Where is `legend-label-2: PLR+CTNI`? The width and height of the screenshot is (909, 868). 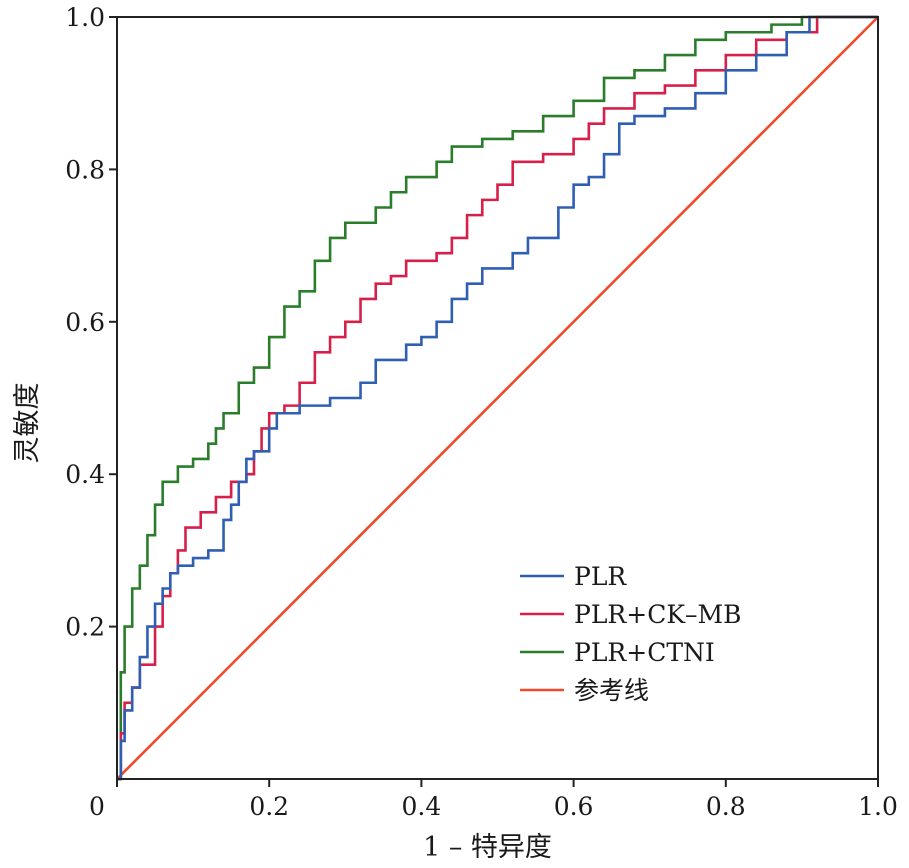 legend-label-2: PLR+CTNI is located at coordinates (644, 652).